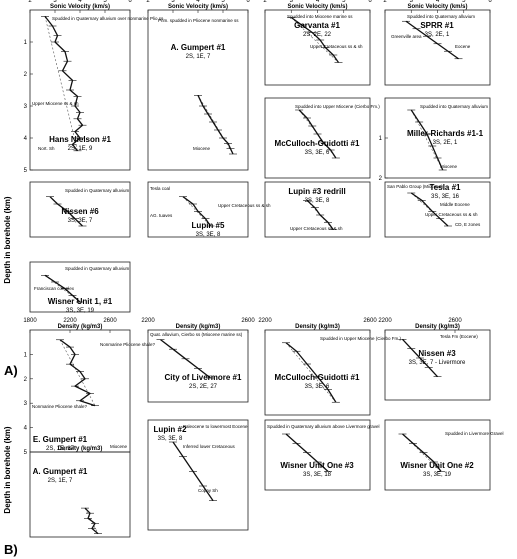 The image size is (517, 559). What do you see at coordinates (208, 490) in the screenshot?
I see `annotation: Copay Sh` at bounding box center [208, 490].